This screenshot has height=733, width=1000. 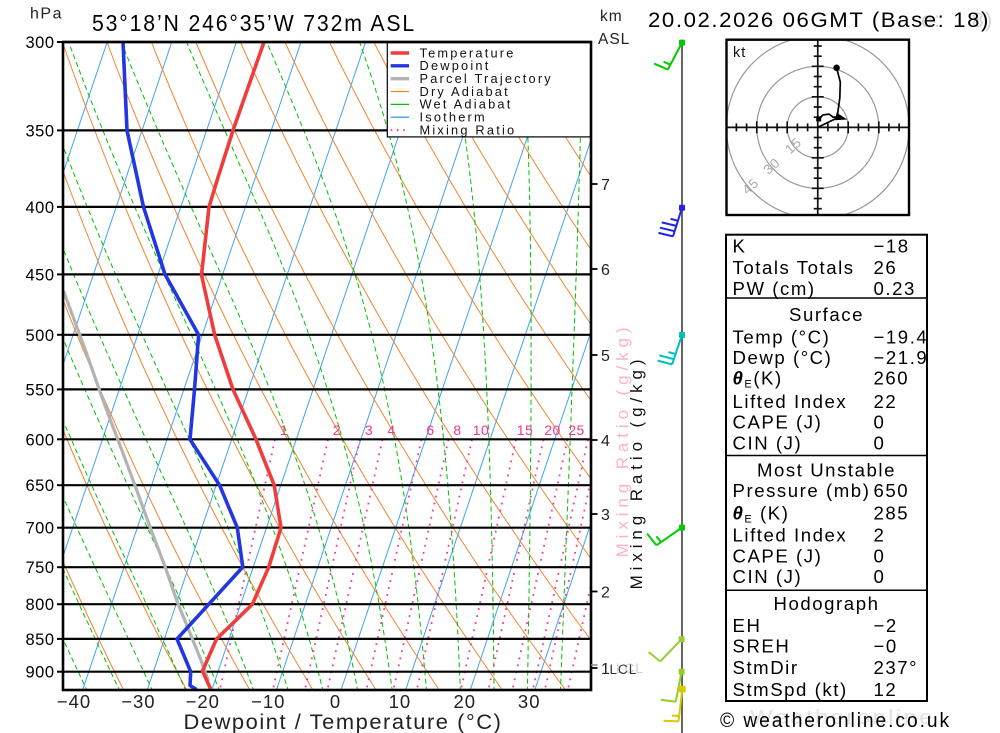 What do you see at coordinates (39, 640) in the screenshot?
I see `svg-text: 850` at bounding box center [39, 640].